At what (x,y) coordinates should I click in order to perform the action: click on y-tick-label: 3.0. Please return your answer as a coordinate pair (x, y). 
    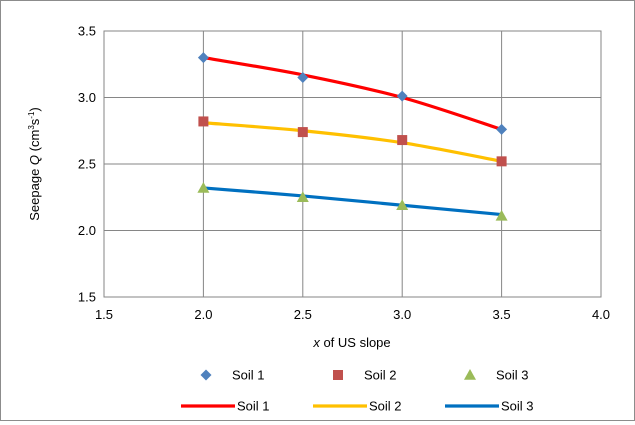
    Looking at the image, I should click on (87, 97).